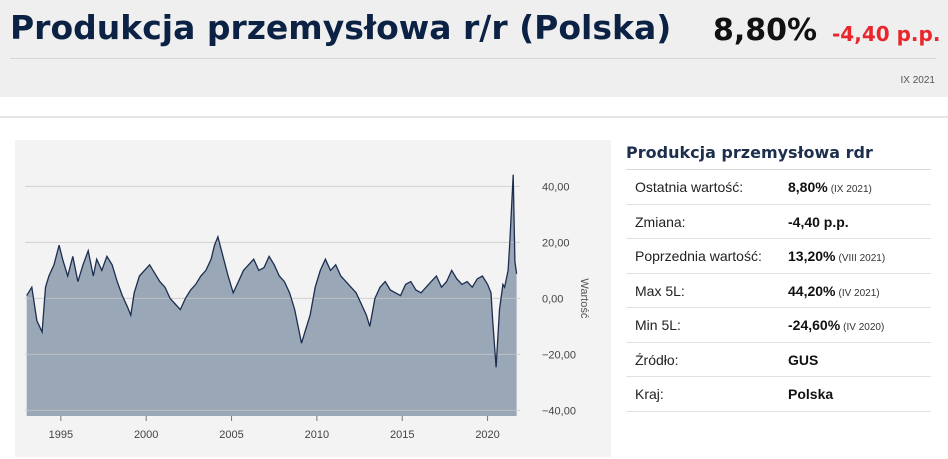 This screenshot has height=459, width=948. I want to click on info-row: Zmiana: -4,40 p.p., so click(778, 222).